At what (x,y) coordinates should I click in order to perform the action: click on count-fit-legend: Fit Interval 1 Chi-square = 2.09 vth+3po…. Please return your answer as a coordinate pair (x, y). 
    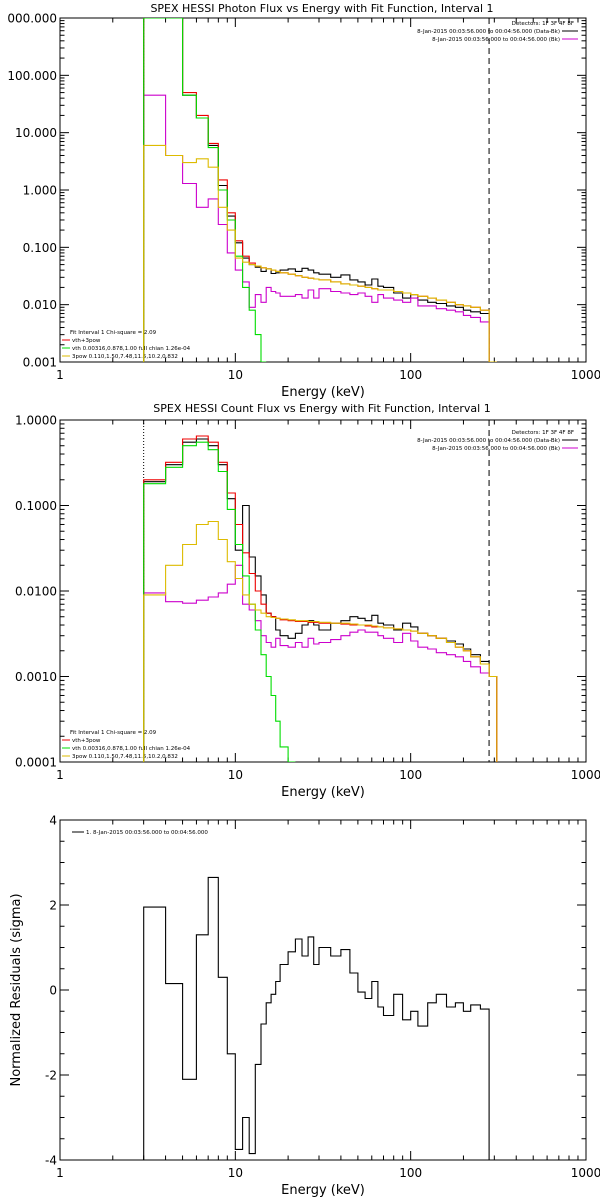
    Looking at the image, I should click on (126, 745).